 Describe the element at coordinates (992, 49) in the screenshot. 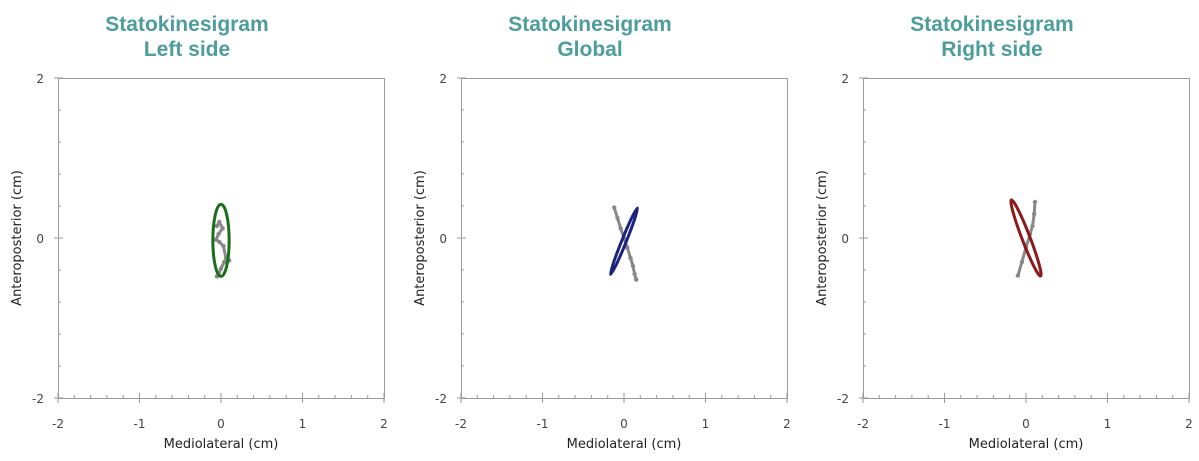

I see `chart-title-line-2: Right side` at that location.